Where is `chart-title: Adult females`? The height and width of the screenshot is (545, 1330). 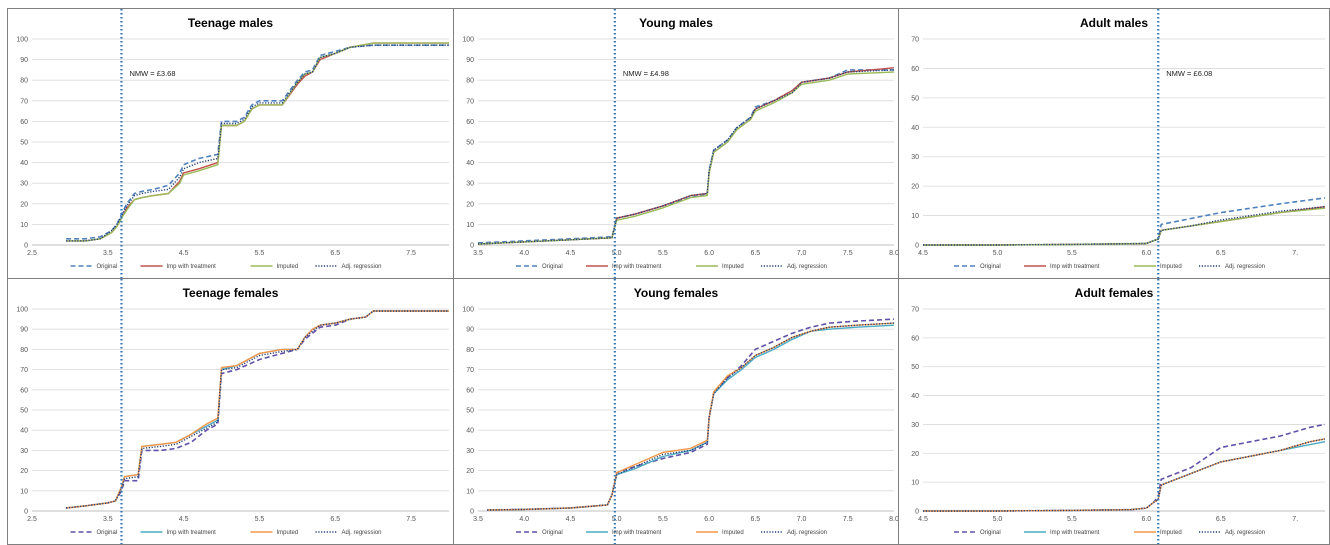 chart-title: Adult females is located at coordinates (1114, 293).